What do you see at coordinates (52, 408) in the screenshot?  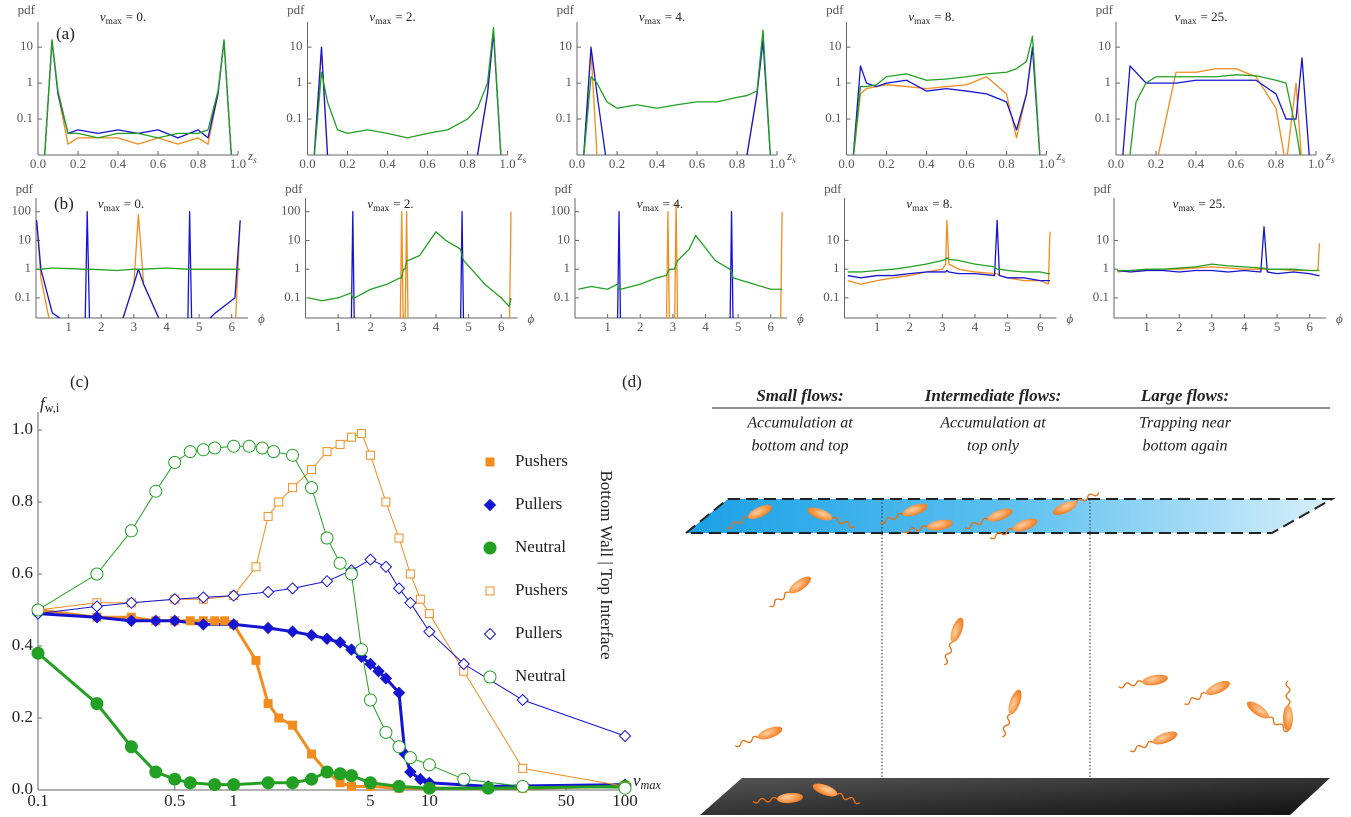 I see `subscript: w,i` at bounding box center [52, 408].